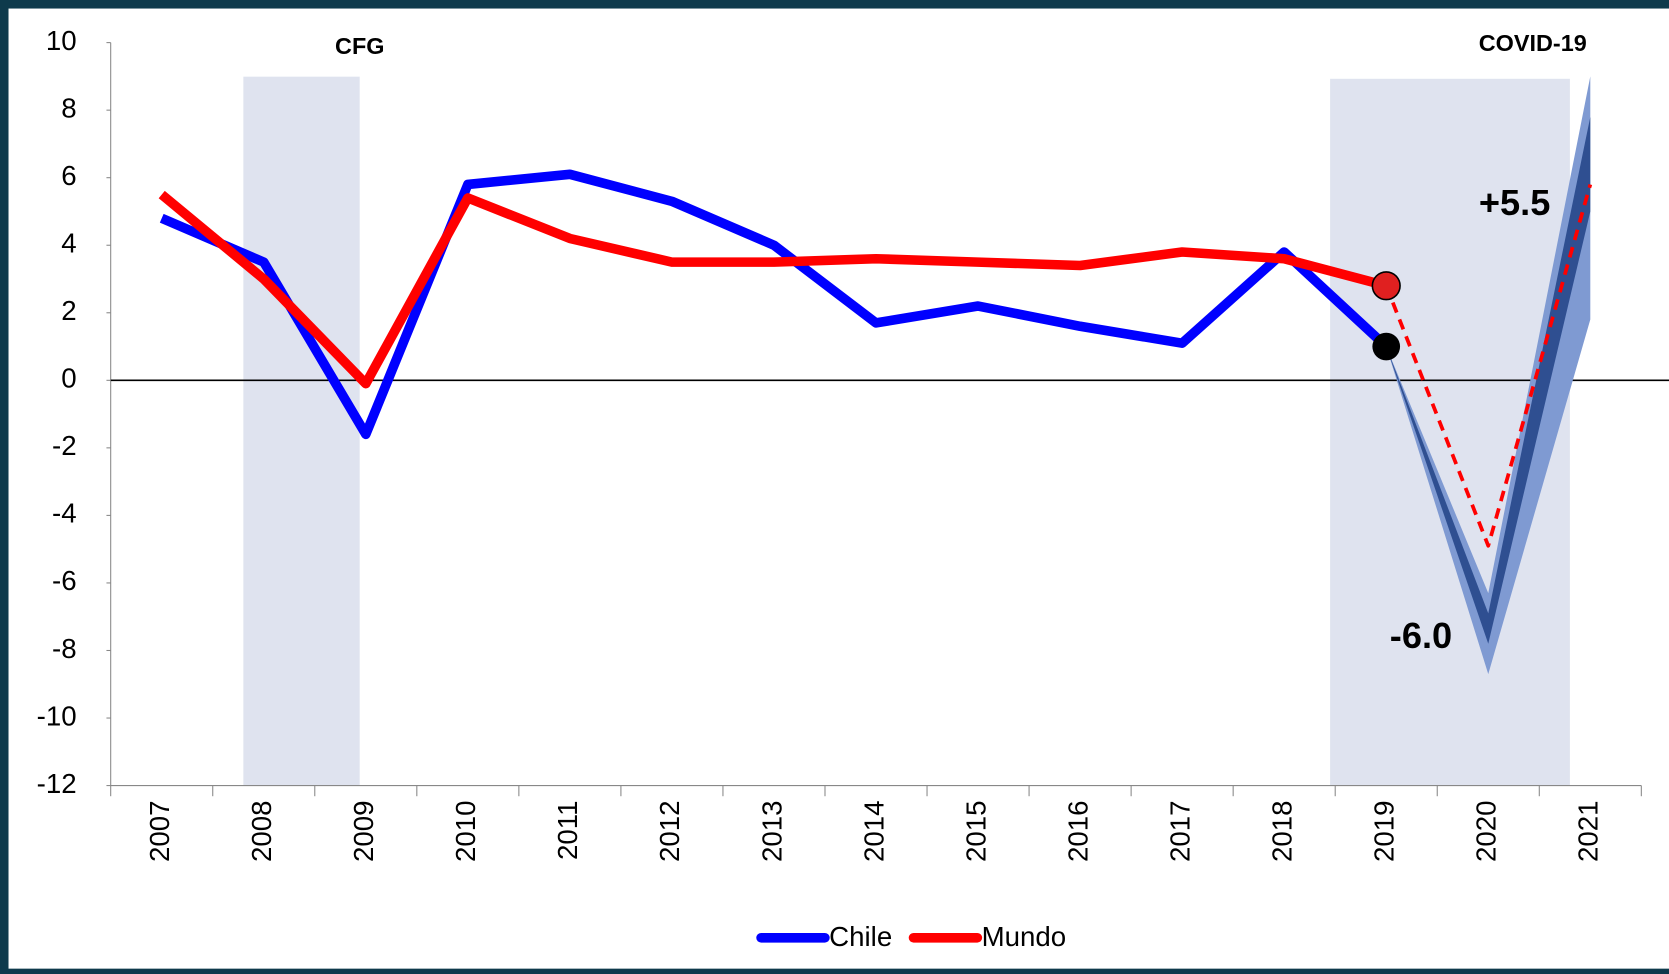 This screenshot has height=974, width=1669. I want to click on annotation: COVID-19, so click(1533, 43).